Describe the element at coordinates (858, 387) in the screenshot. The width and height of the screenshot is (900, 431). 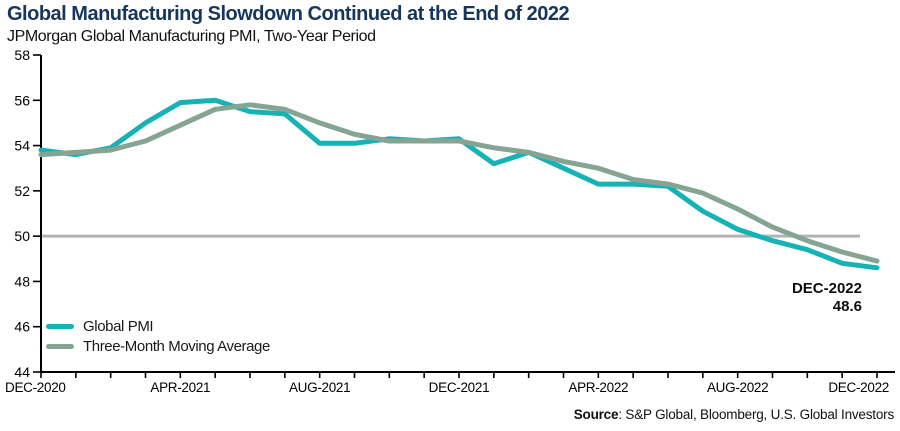
I see `x-tick-label: DEC-2022` at that location.